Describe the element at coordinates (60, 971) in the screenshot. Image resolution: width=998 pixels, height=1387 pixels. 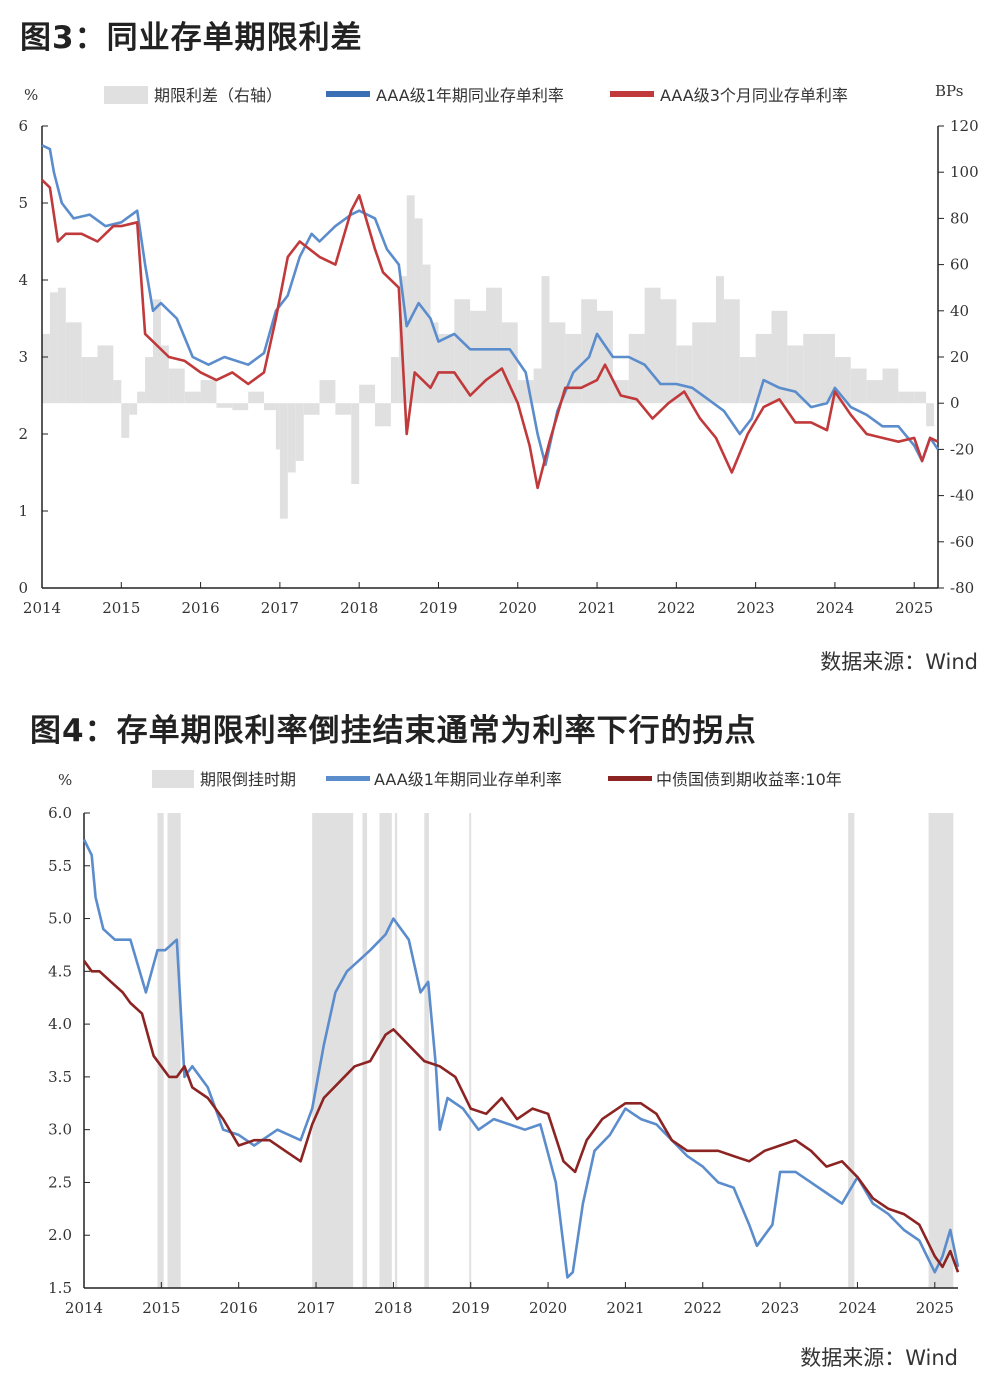
I see `y-tick-label: 4.5` at that location.